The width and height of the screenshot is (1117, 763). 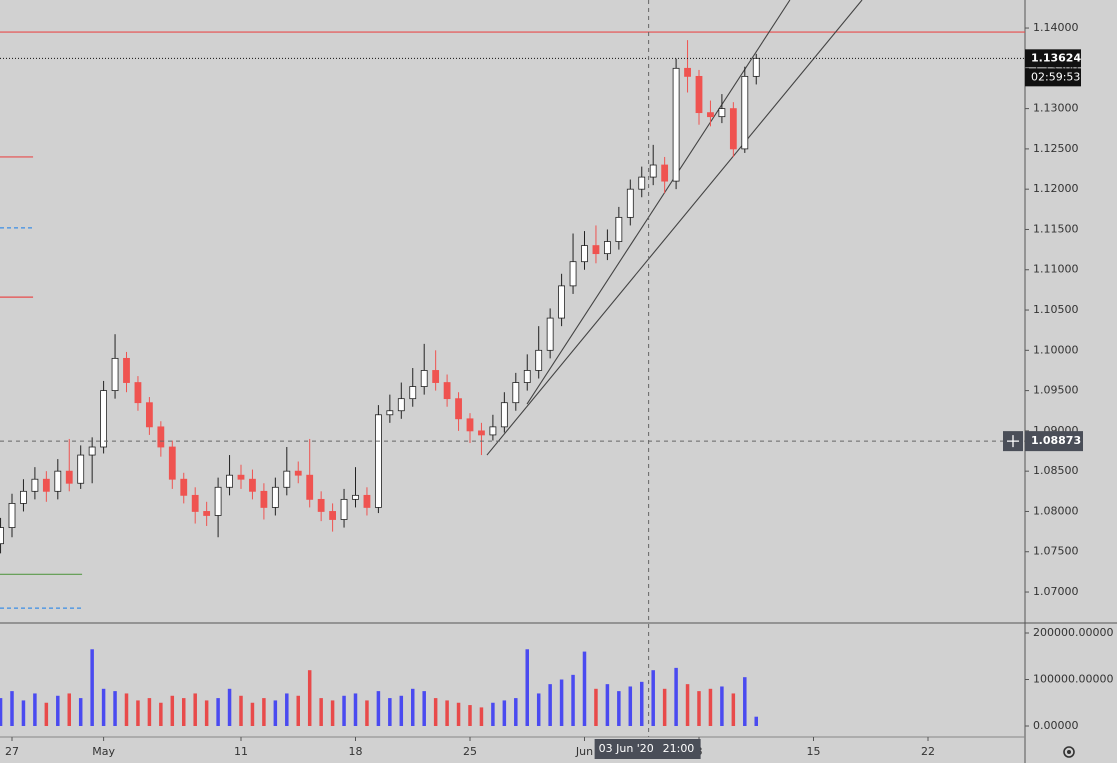 I want to click on y2-tick-label: 100000.00000, so click(x=1073, y=679).